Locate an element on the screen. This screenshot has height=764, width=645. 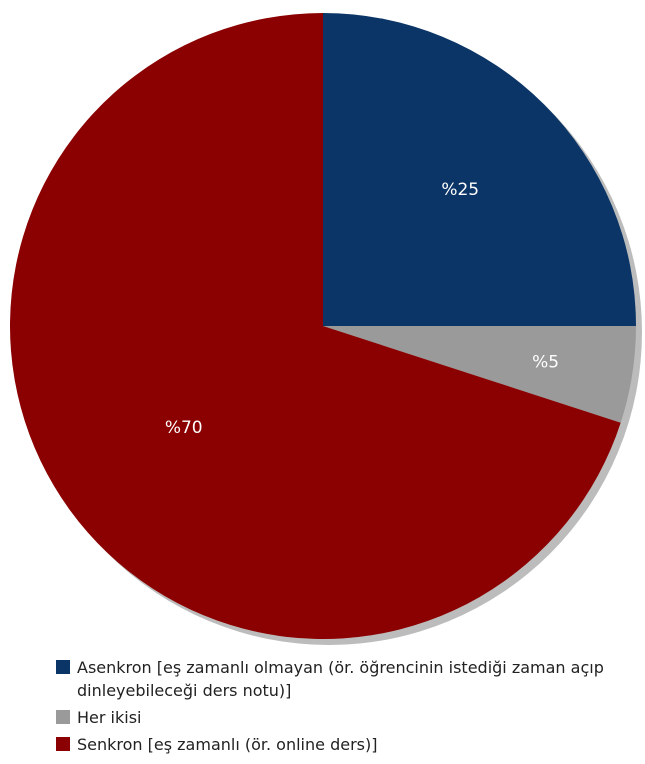
legend-item-her-ikisi: Her ikisi is located at coordinates (346, 717).